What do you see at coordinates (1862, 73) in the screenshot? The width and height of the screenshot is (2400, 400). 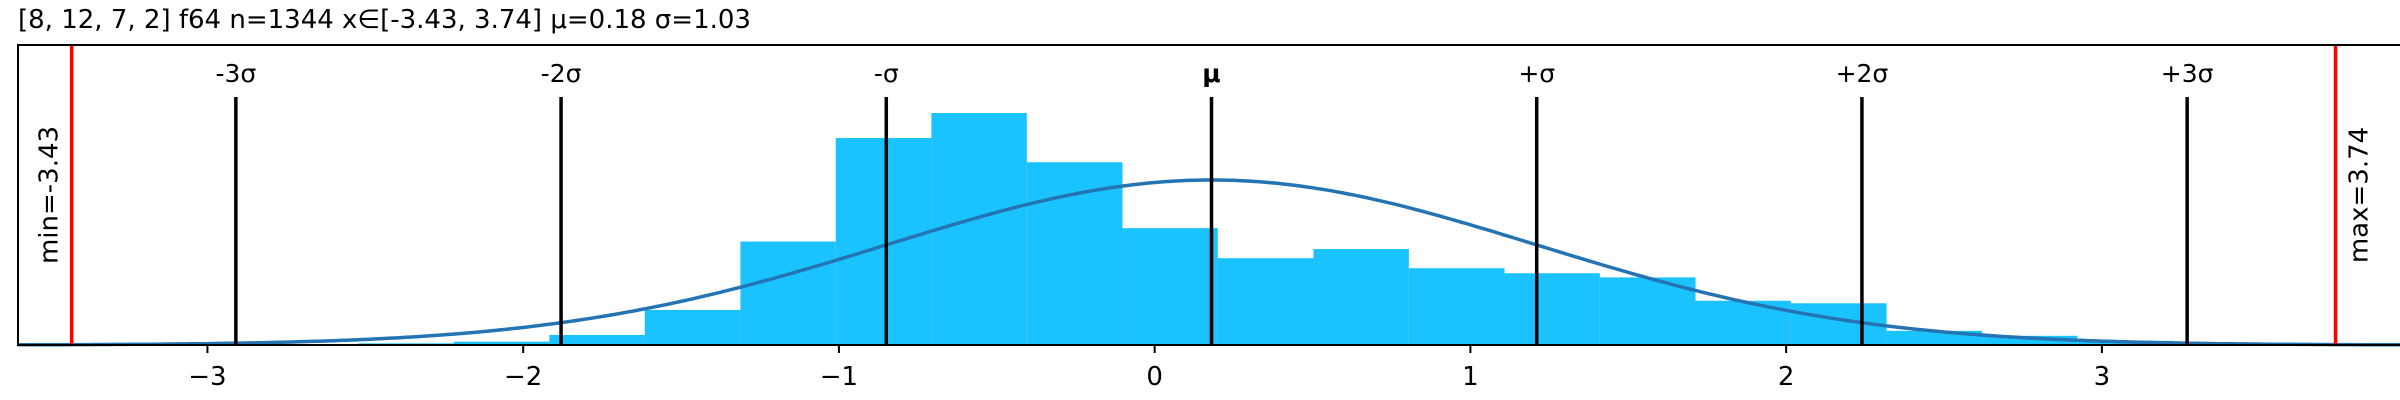 I see `sigma-label: +2σ` at bounding box center [1862, 73].